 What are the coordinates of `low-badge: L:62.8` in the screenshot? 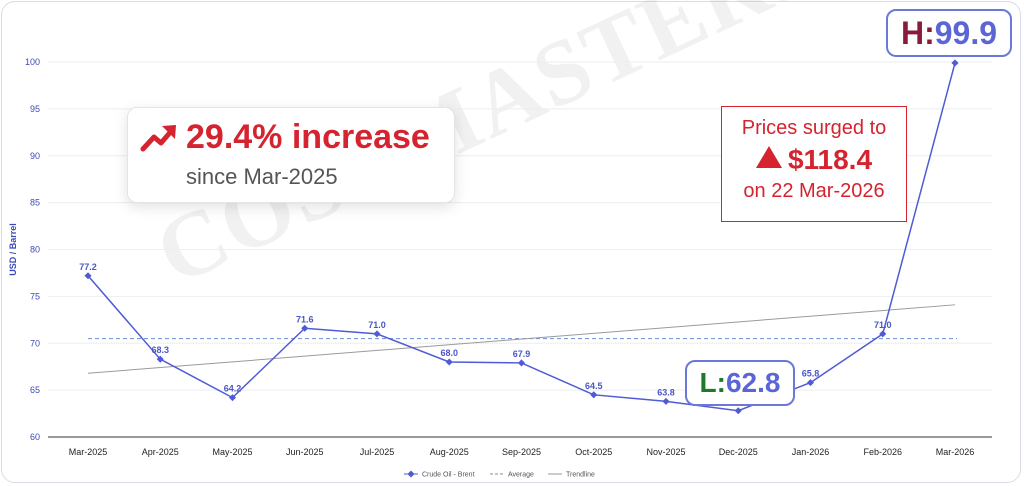 It's located at (740, 383).